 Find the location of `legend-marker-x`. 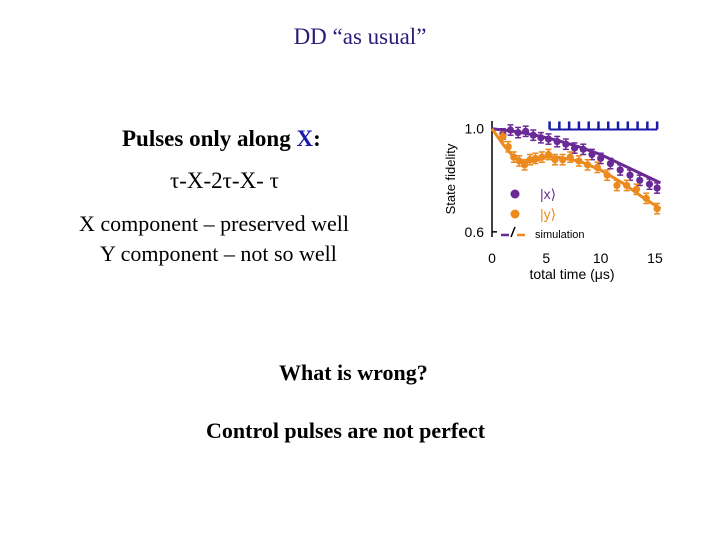

legend-marker-x is located at coordinates (515, 194).